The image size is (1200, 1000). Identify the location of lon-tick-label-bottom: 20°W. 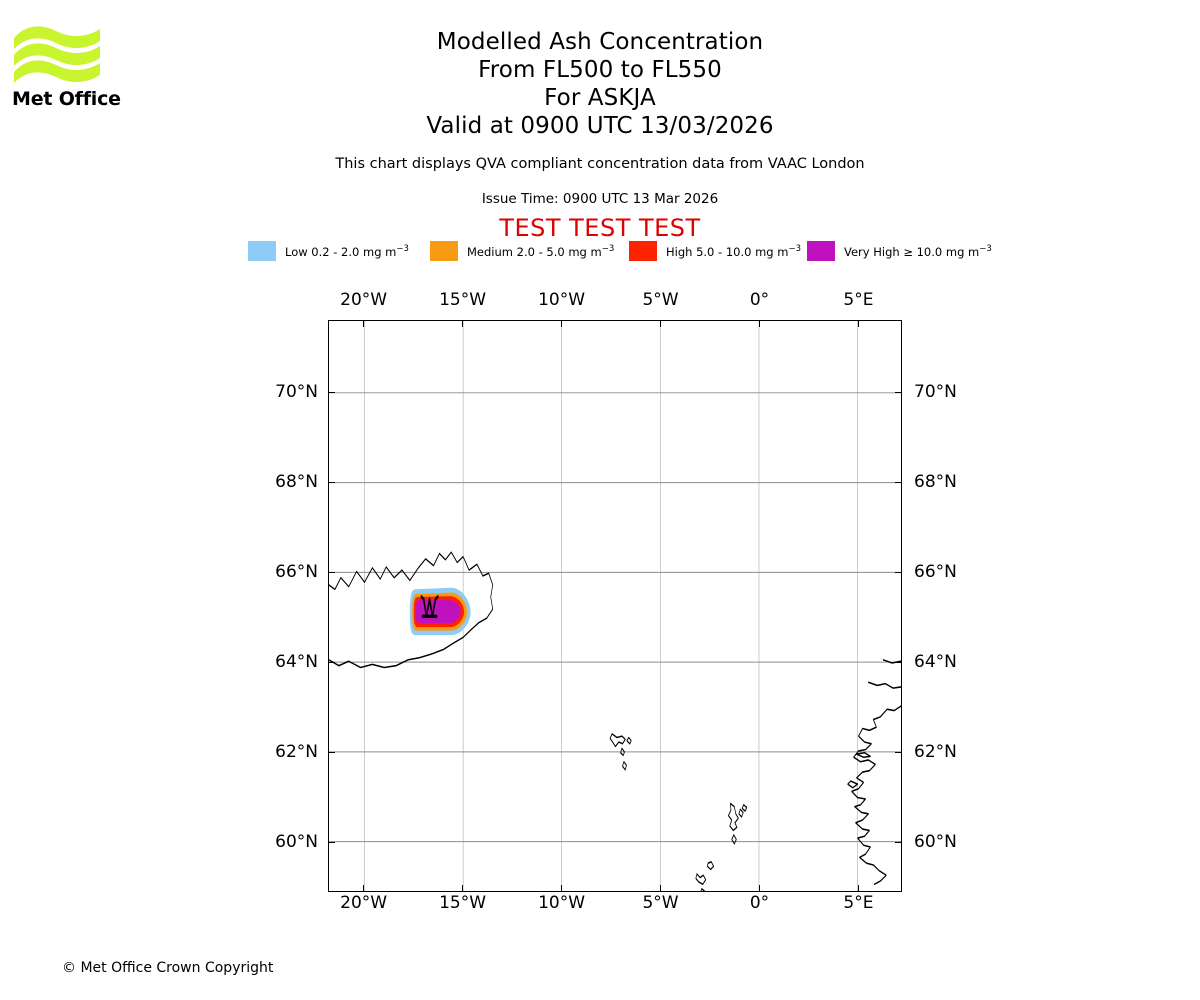
(364, 903).